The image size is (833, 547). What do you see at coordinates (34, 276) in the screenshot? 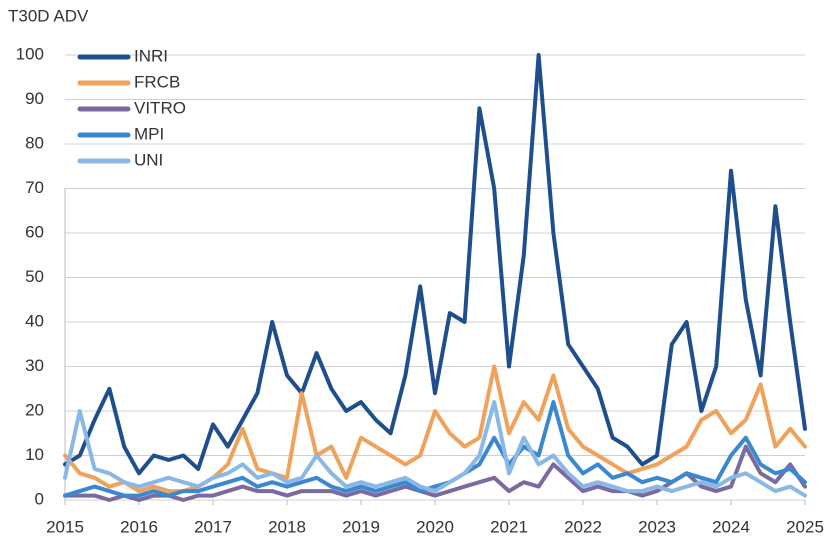
I see `y-tick-label: 50` at bounding box center [34, 276].